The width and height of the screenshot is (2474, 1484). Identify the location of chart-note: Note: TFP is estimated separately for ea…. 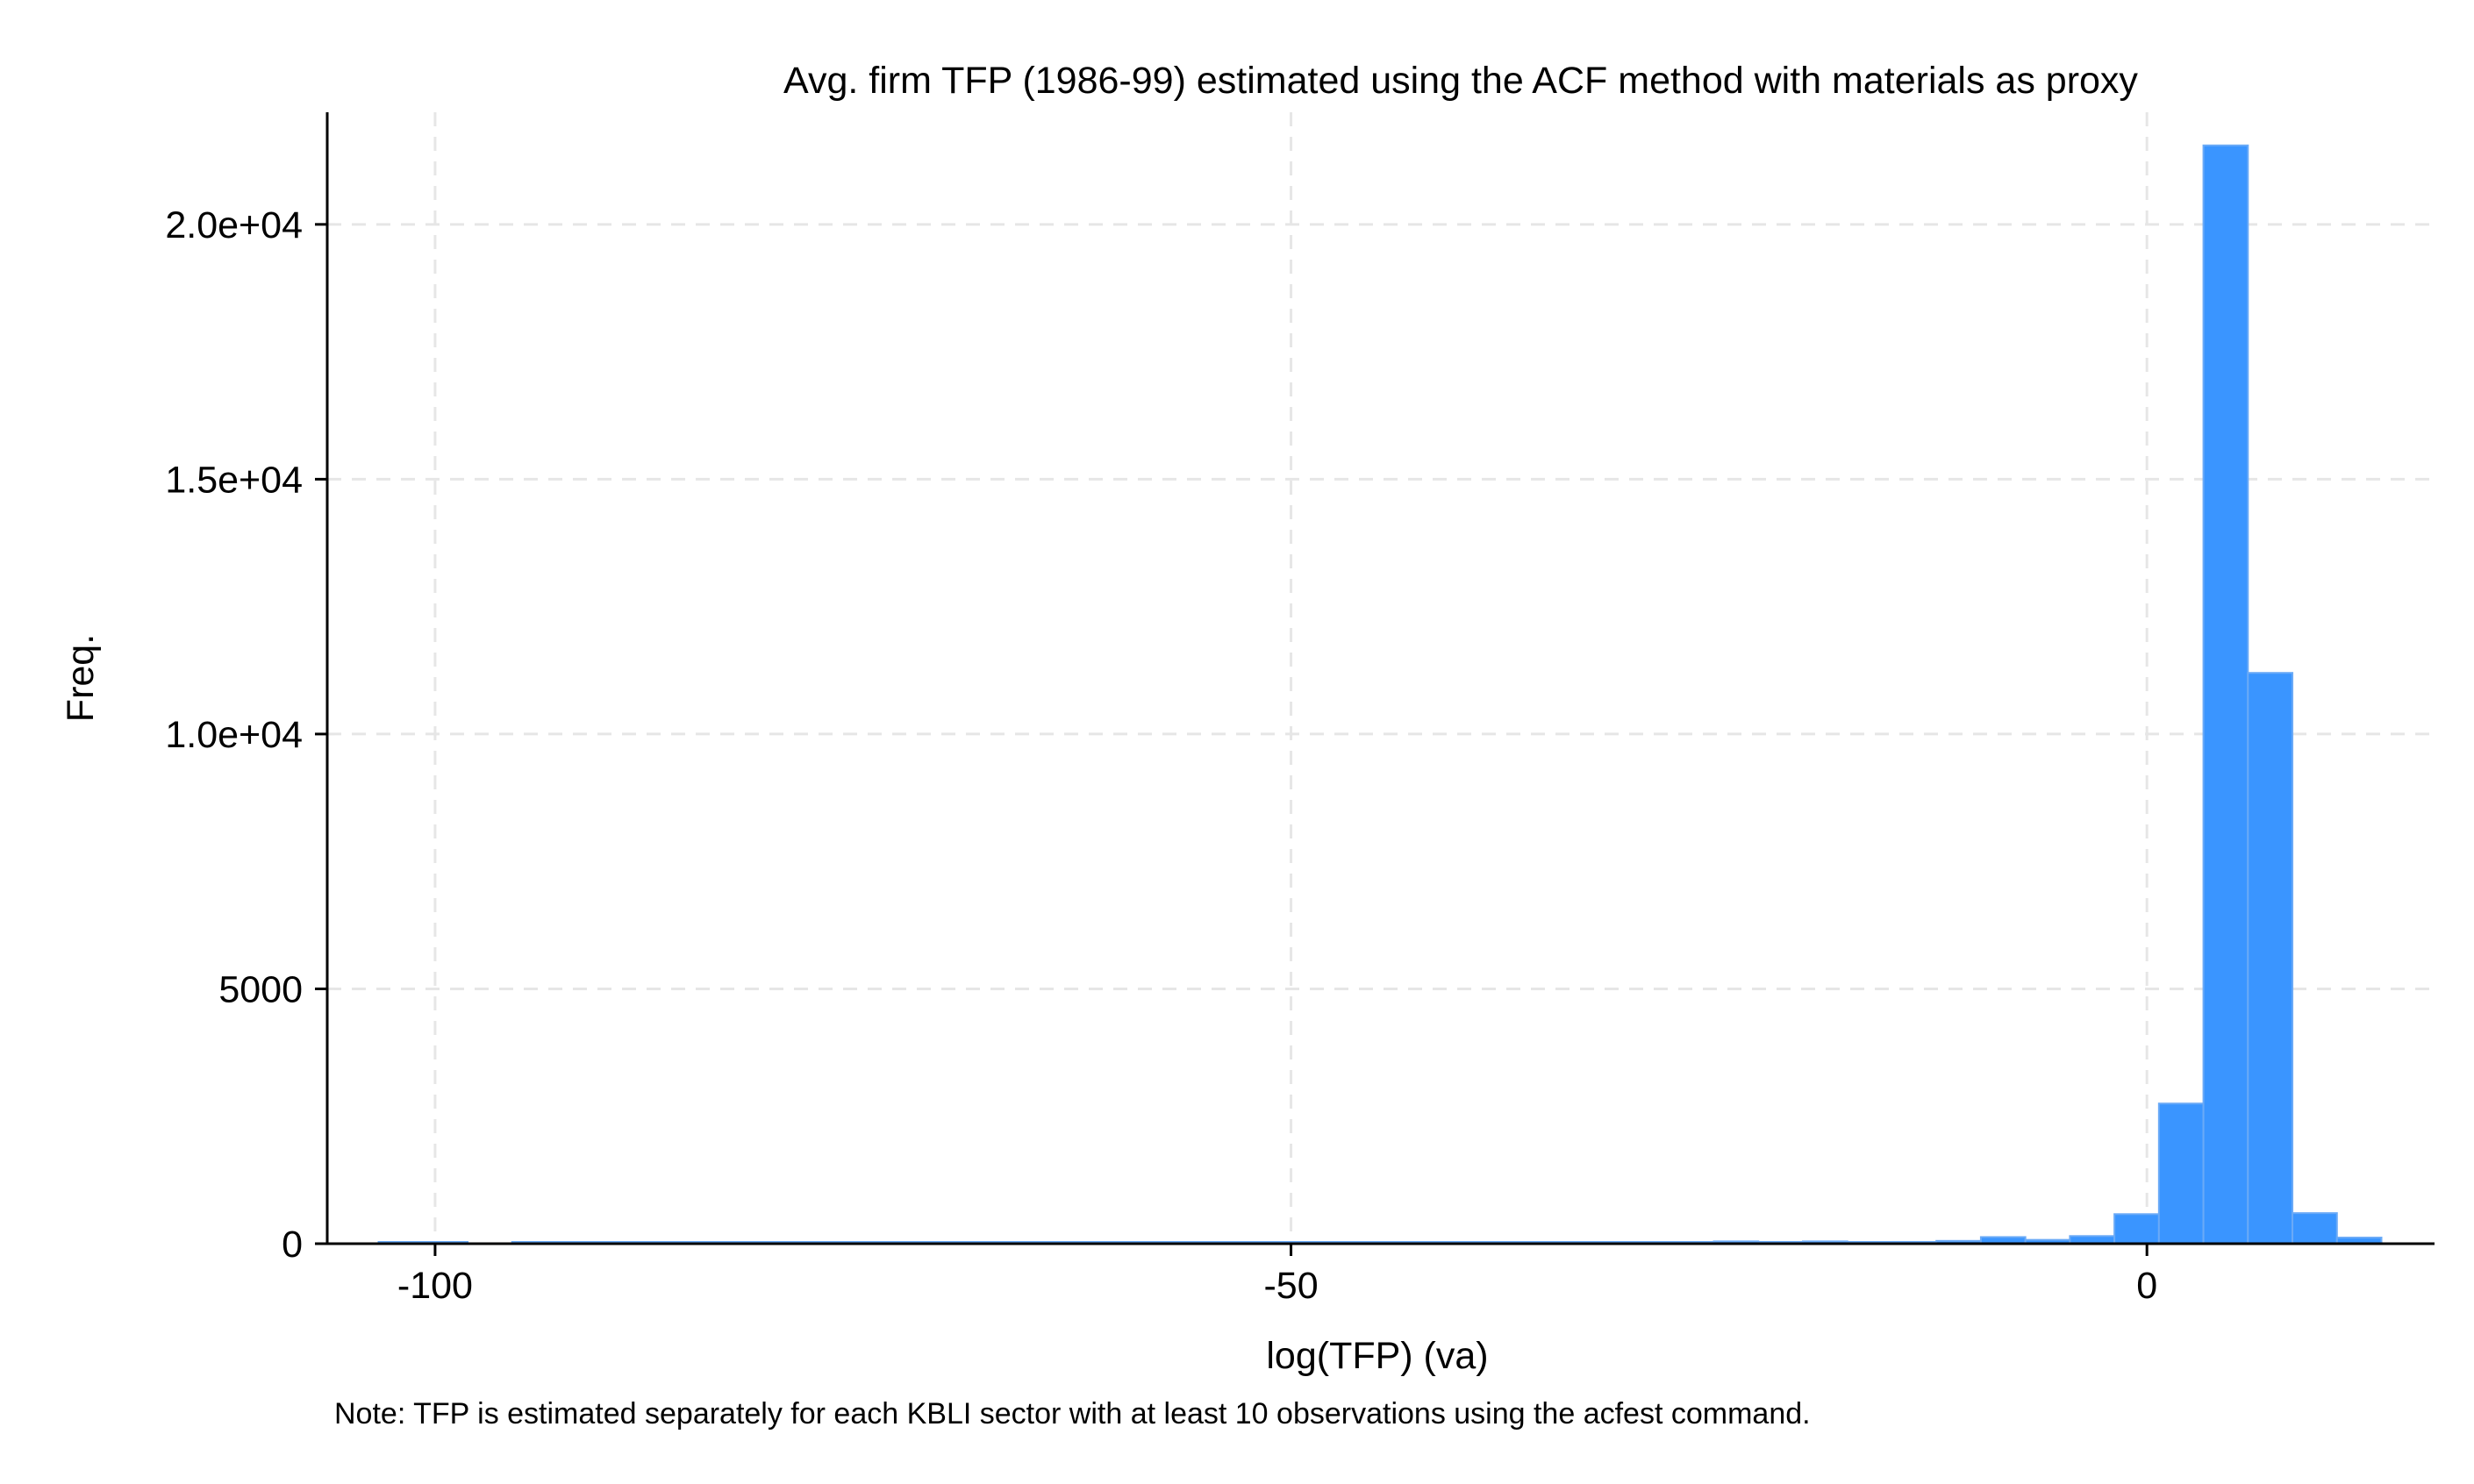
(1072, 1413).